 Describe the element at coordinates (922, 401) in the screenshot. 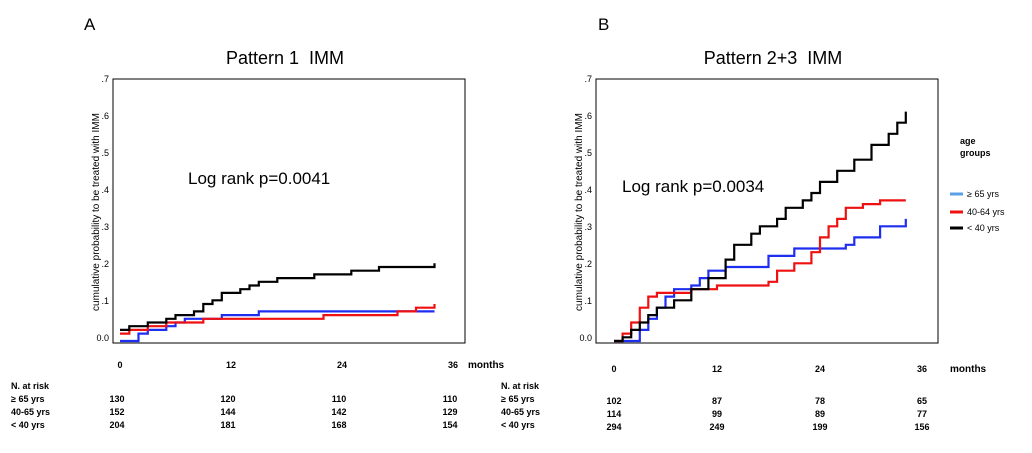

I see `risk-value: 65` at that location.